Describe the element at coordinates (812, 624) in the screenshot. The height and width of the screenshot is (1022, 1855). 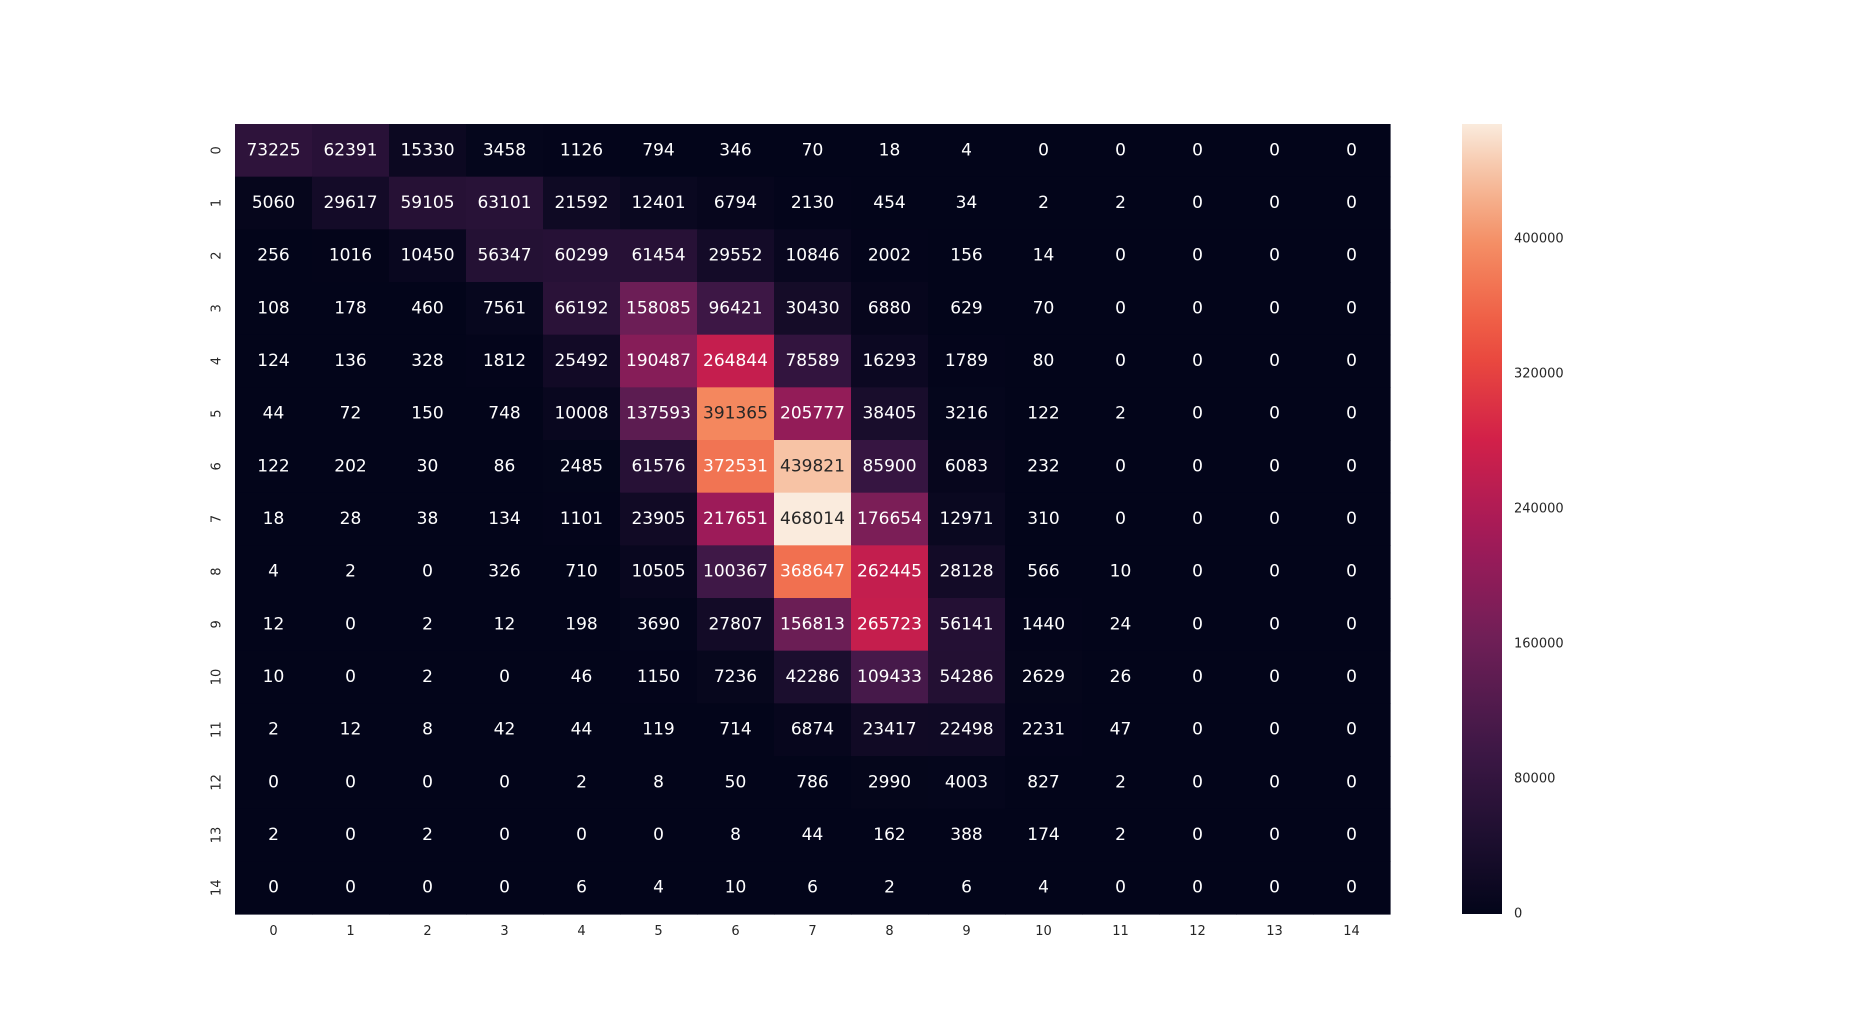
I see `cell-label: 156813` at that location.